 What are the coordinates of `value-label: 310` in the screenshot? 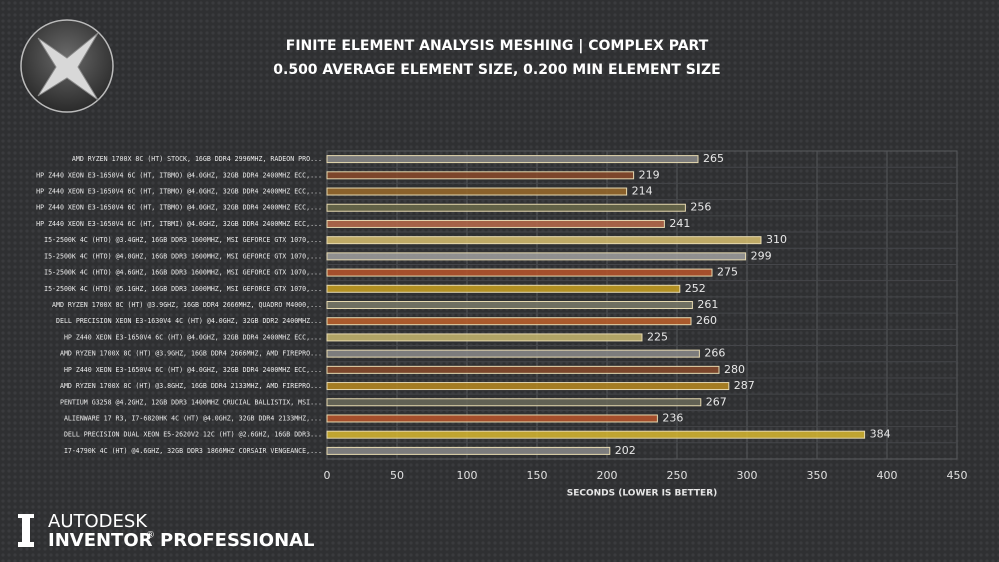 It's located at (776, 239).